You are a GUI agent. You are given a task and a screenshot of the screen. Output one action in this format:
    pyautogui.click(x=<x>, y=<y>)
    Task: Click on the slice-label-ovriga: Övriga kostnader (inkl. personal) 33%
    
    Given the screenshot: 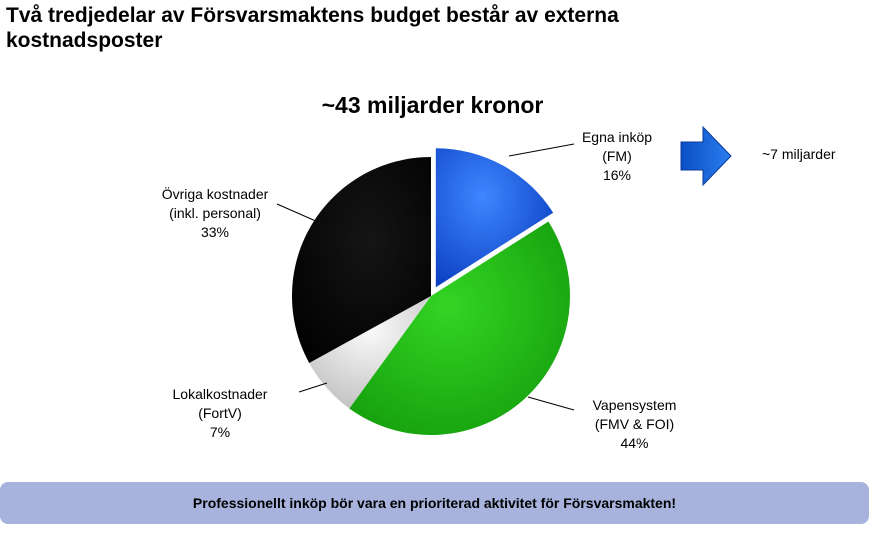 What is the action you would take?
    pyautogui.click(x=215, y=213)
    